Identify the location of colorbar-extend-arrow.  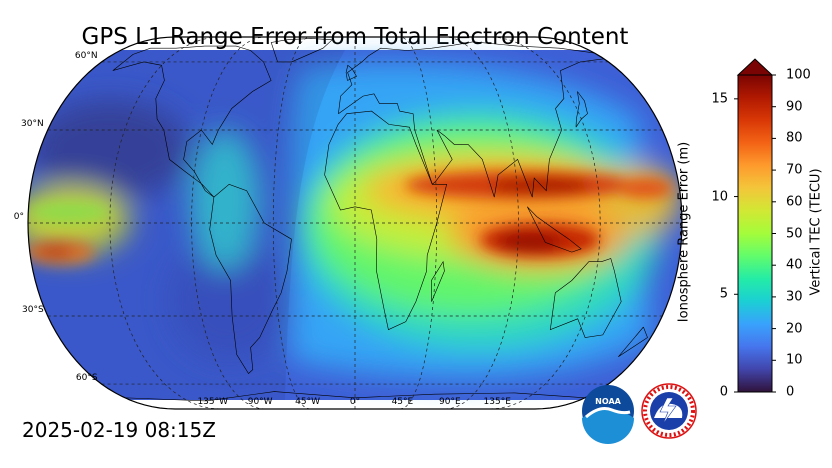
(755, 67).